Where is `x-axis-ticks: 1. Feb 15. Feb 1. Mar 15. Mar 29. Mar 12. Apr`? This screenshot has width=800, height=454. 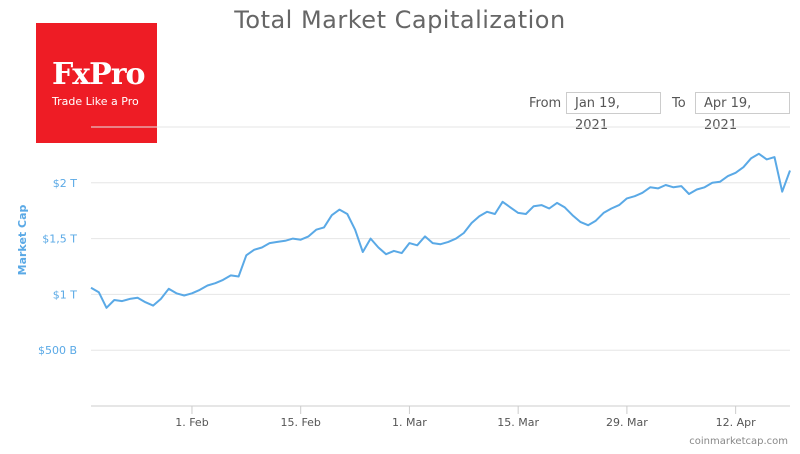
x-axis-ticks: 1. Feb 15. Feb 1. Mar 15. Mar 29. Mar 12. Apr is located at coordinates (465, 417).